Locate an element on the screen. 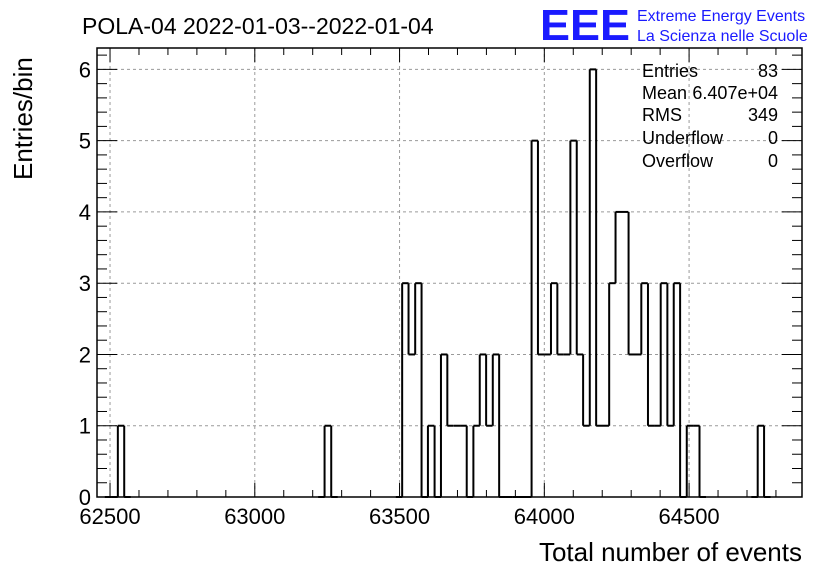 The width and height of the screenshot is (836, 572). y-tick-labels: 0 1 2 3 4 5 6 is located at coordinates (85, 283).